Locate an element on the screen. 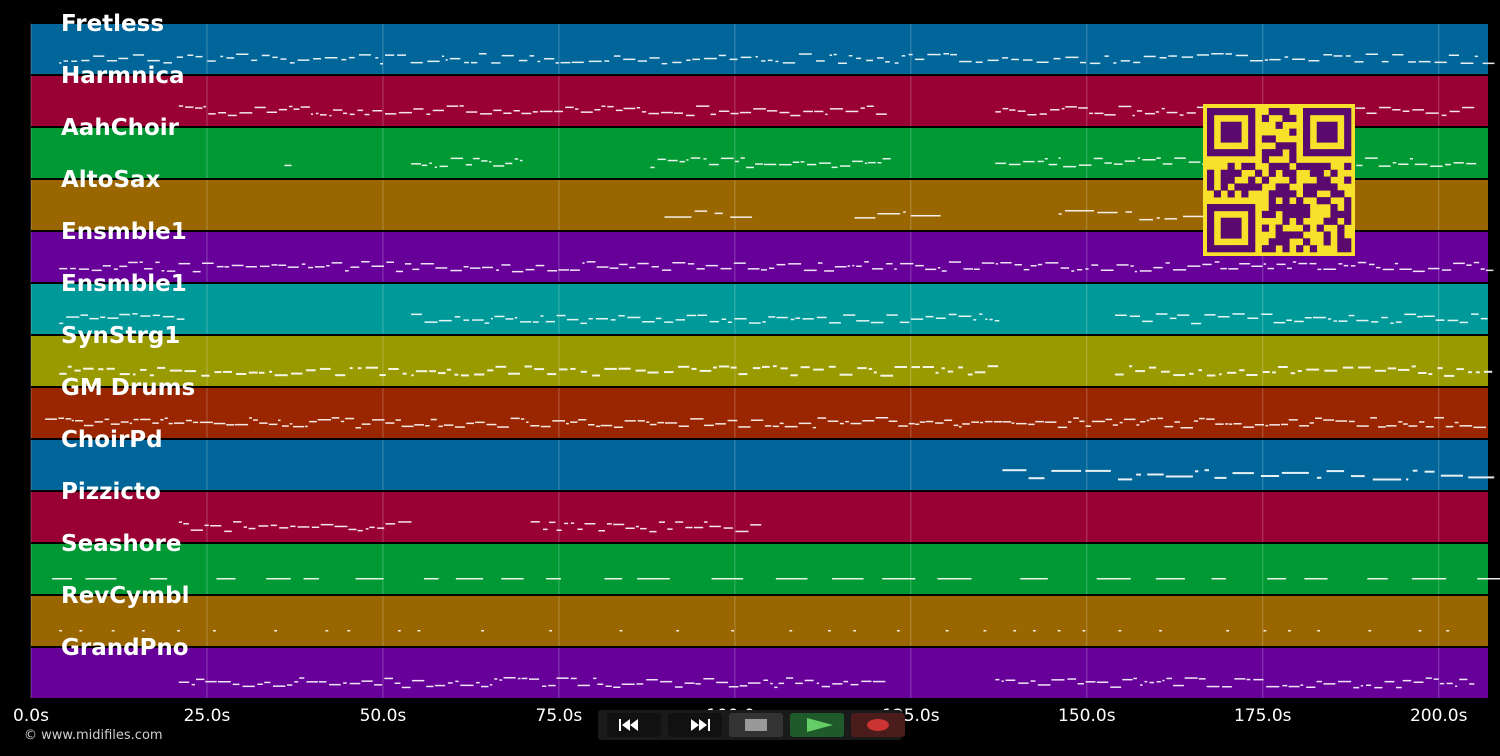 This screenshot has width=1500, height=756. qr-code is located at coordinates (1279, 180).